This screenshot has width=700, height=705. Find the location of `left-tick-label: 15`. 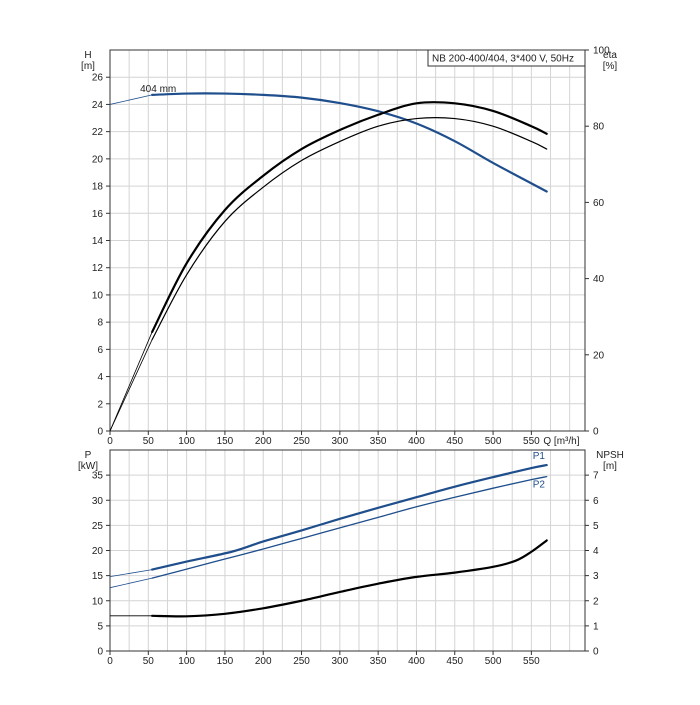

left-tick-label: 15 is located at coordinates (98, 576).